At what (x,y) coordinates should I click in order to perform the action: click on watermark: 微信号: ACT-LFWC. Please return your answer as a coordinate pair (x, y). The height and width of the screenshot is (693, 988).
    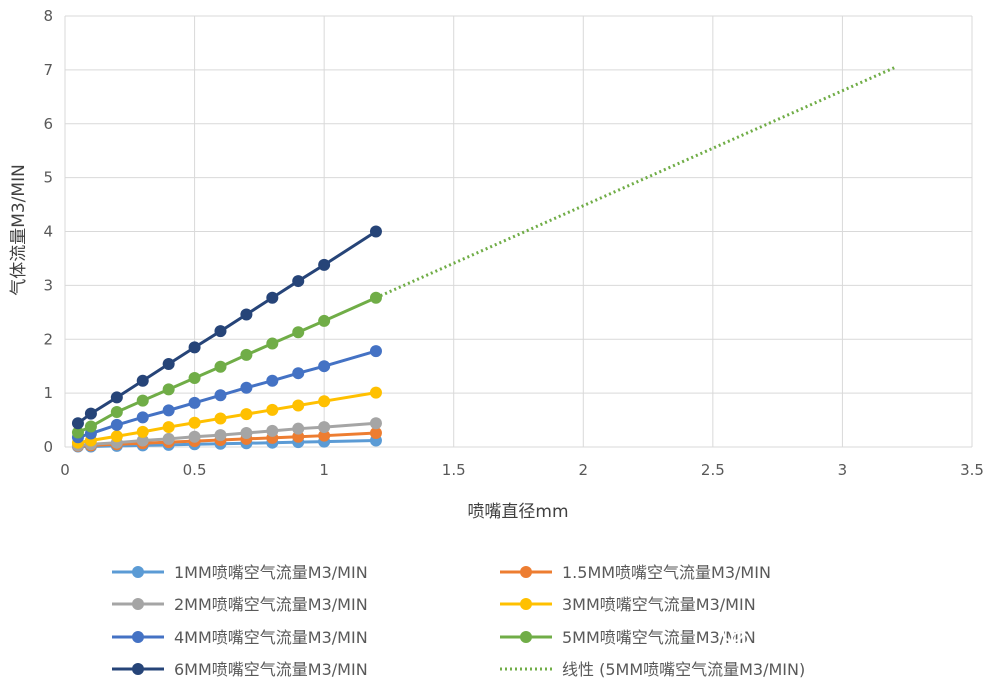
    Looking at the image, I should click on (831, 640).